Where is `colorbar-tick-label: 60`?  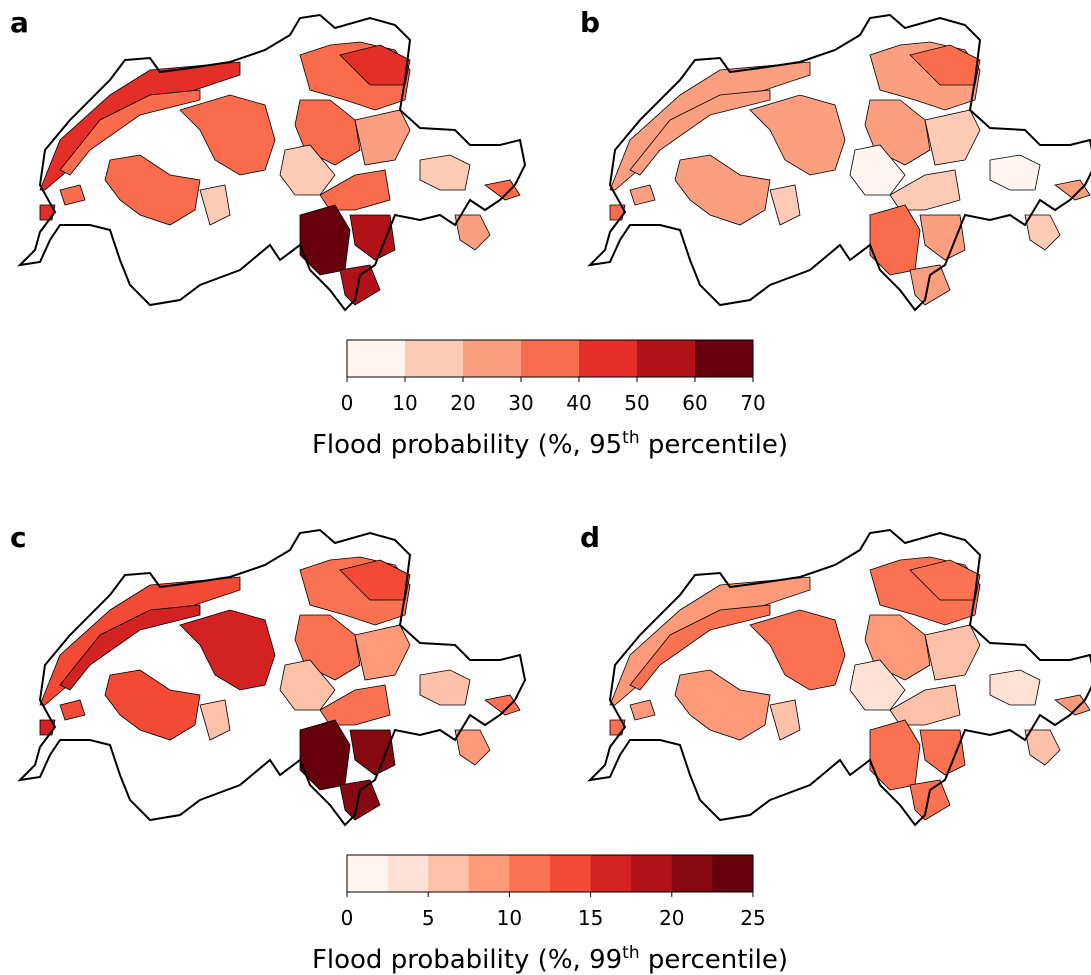 colorbar-tick-label: 60 is located at coordinates (694, 403).